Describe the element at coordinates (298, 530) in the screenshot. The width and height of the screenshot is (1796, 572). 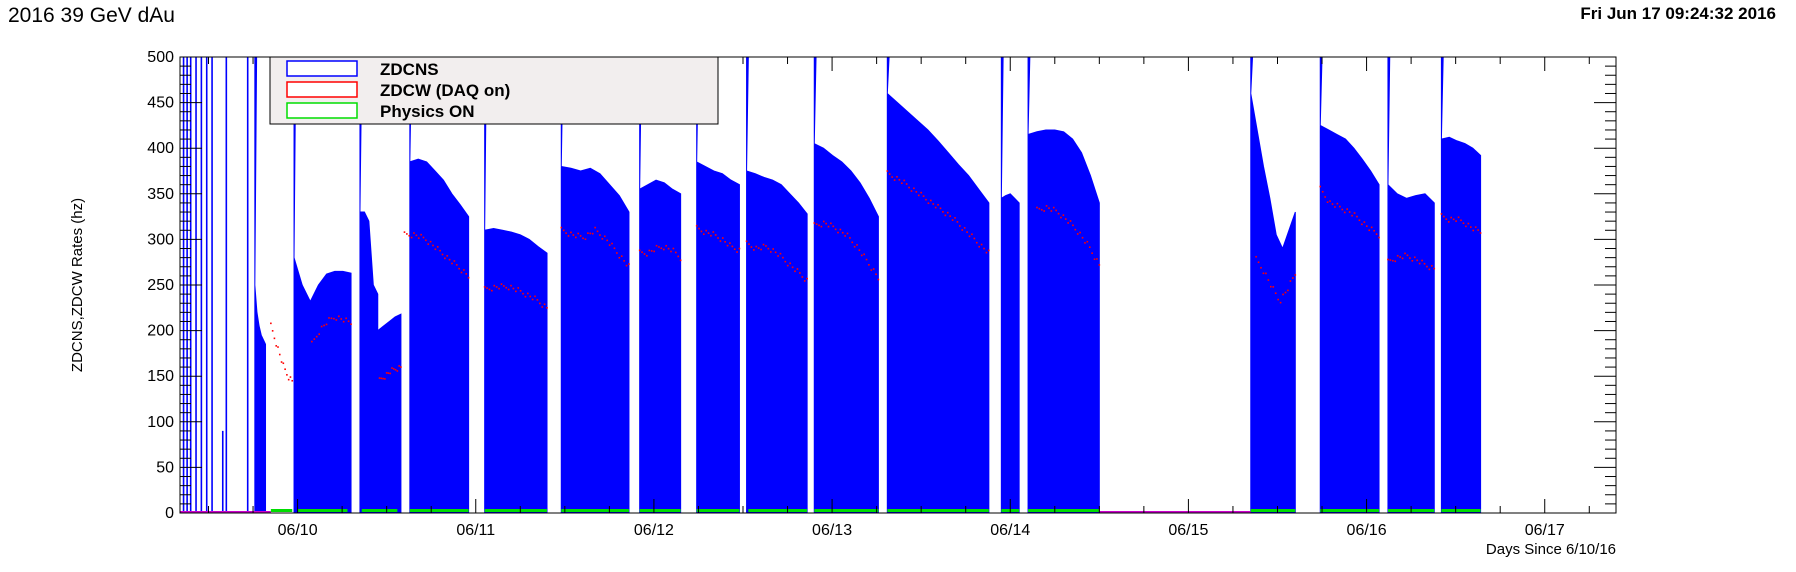
I see `x-tick-label: 06/10` at that location.